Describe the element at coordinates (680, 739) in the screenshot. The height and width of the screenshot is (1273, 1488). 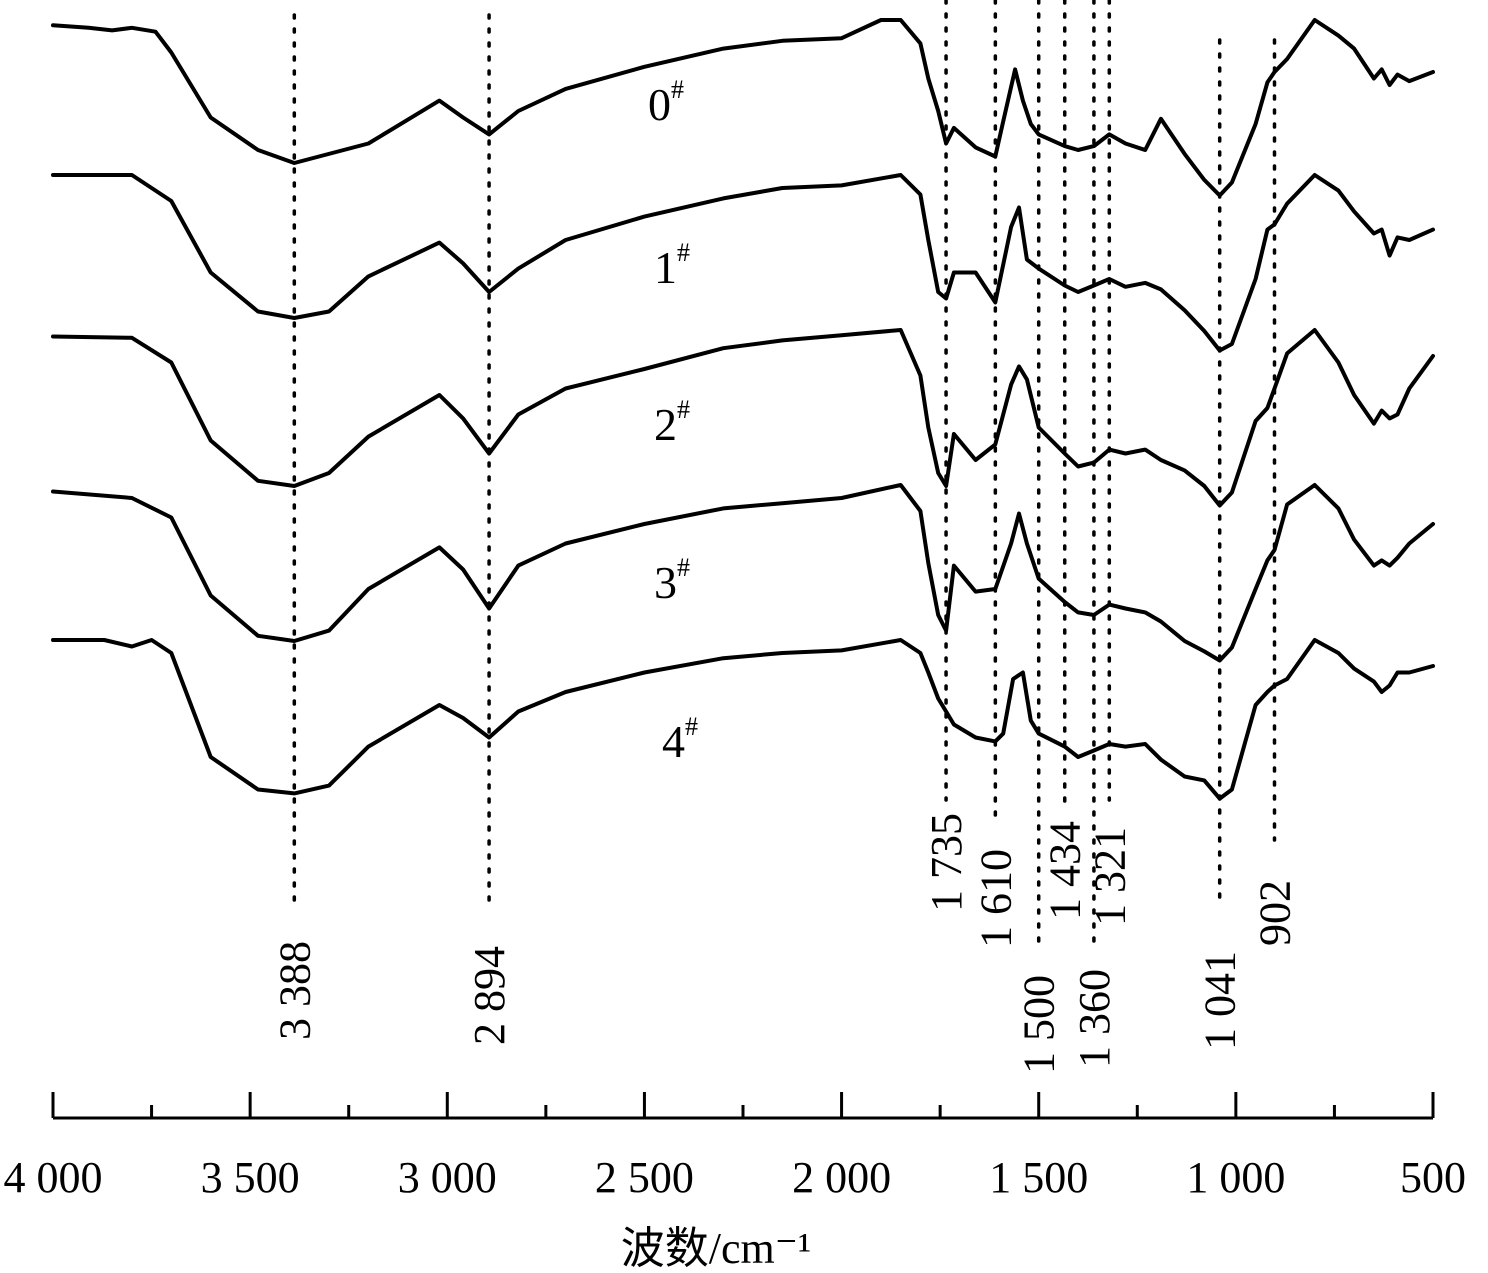
I see `series-label-4: 4#` at that location.